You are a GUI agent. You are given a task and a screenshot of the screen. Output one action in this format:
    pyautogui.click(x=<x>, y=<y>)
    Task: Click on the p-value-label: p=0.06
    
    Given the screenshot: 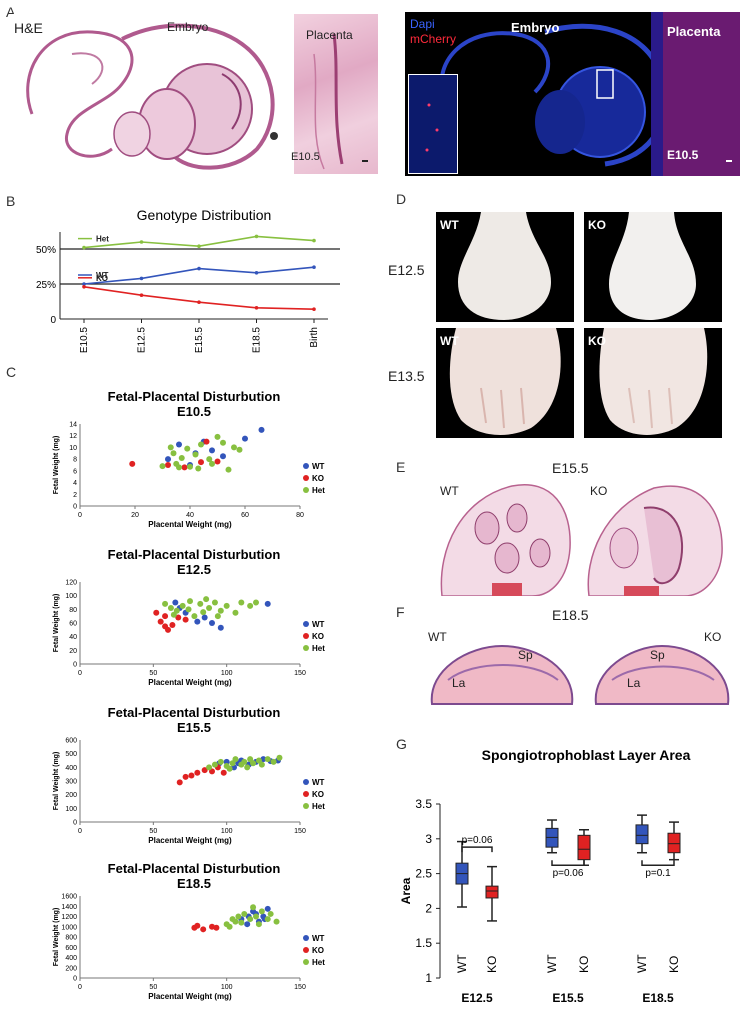 What is the action you would take?
    pyautogui.click(x=477, y=840)
    